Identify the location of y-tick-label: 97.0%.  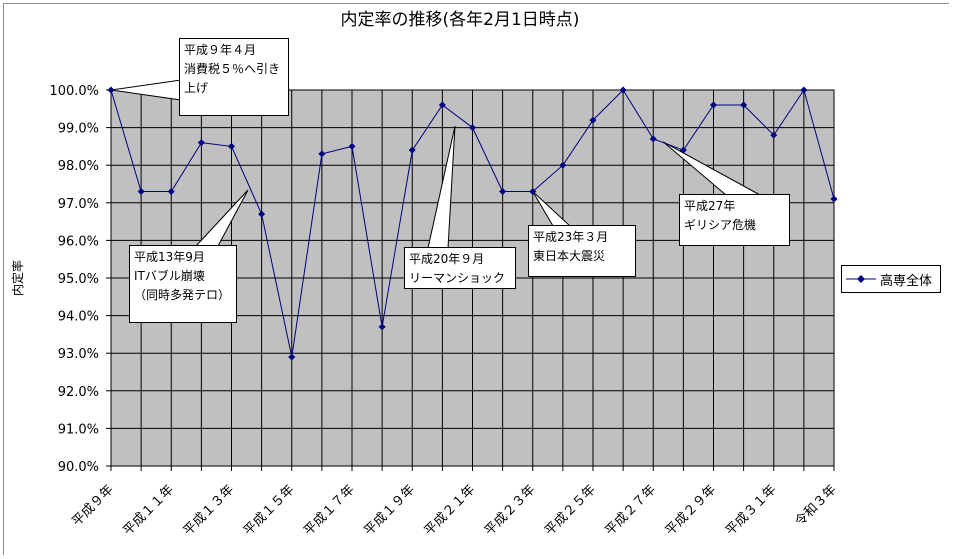
(78, 204).